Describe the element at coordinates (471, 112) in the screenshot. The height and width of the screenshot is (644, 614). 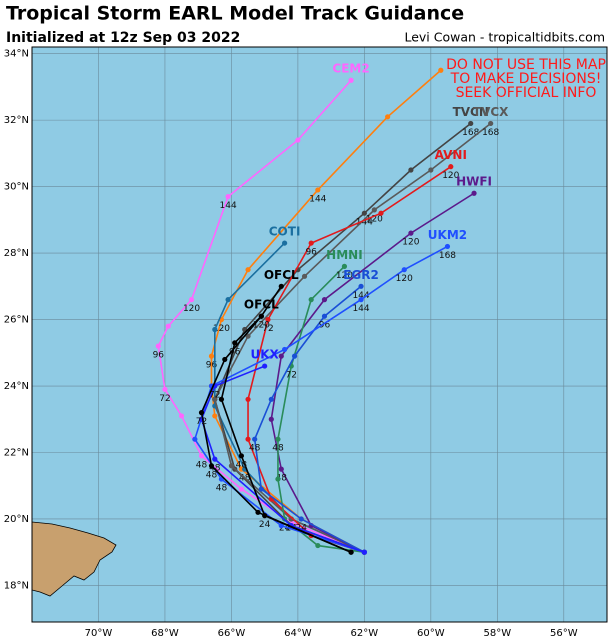
I see `track-name: TVCN` at that location.